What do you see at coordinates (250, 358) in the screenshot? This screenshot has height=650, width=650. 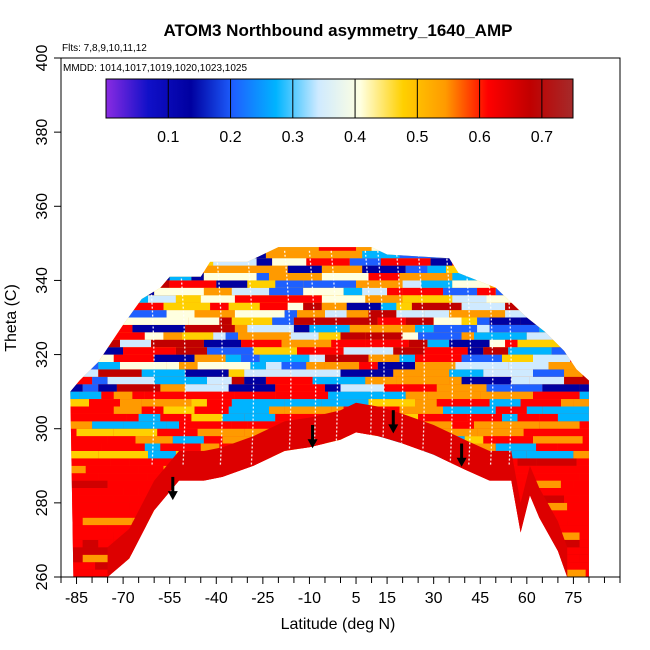 I see `trace-line` at bounding box center [250, 358].